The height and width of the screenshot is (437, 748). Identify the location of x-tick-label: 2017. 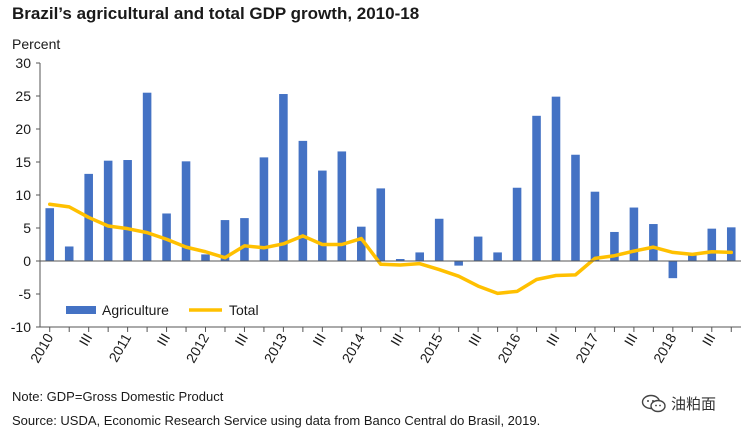
(587, 347).